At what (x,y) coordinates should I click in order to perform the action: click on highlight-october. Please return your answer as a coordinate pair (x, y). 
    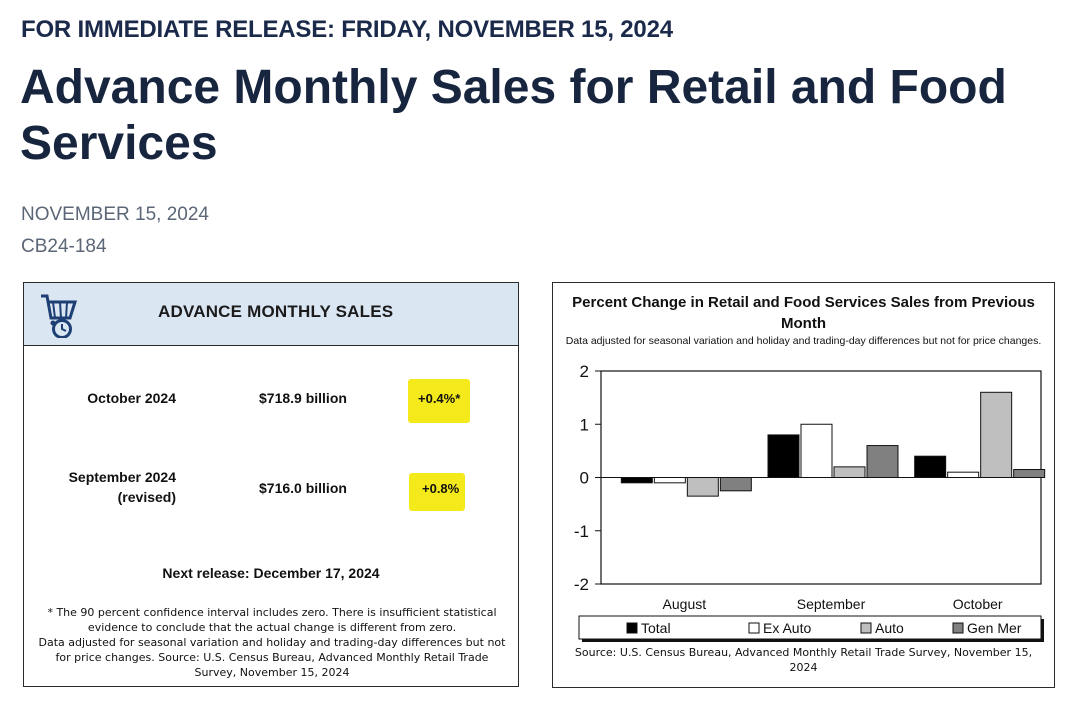
    Looking at the image, I should click on (439, 401).